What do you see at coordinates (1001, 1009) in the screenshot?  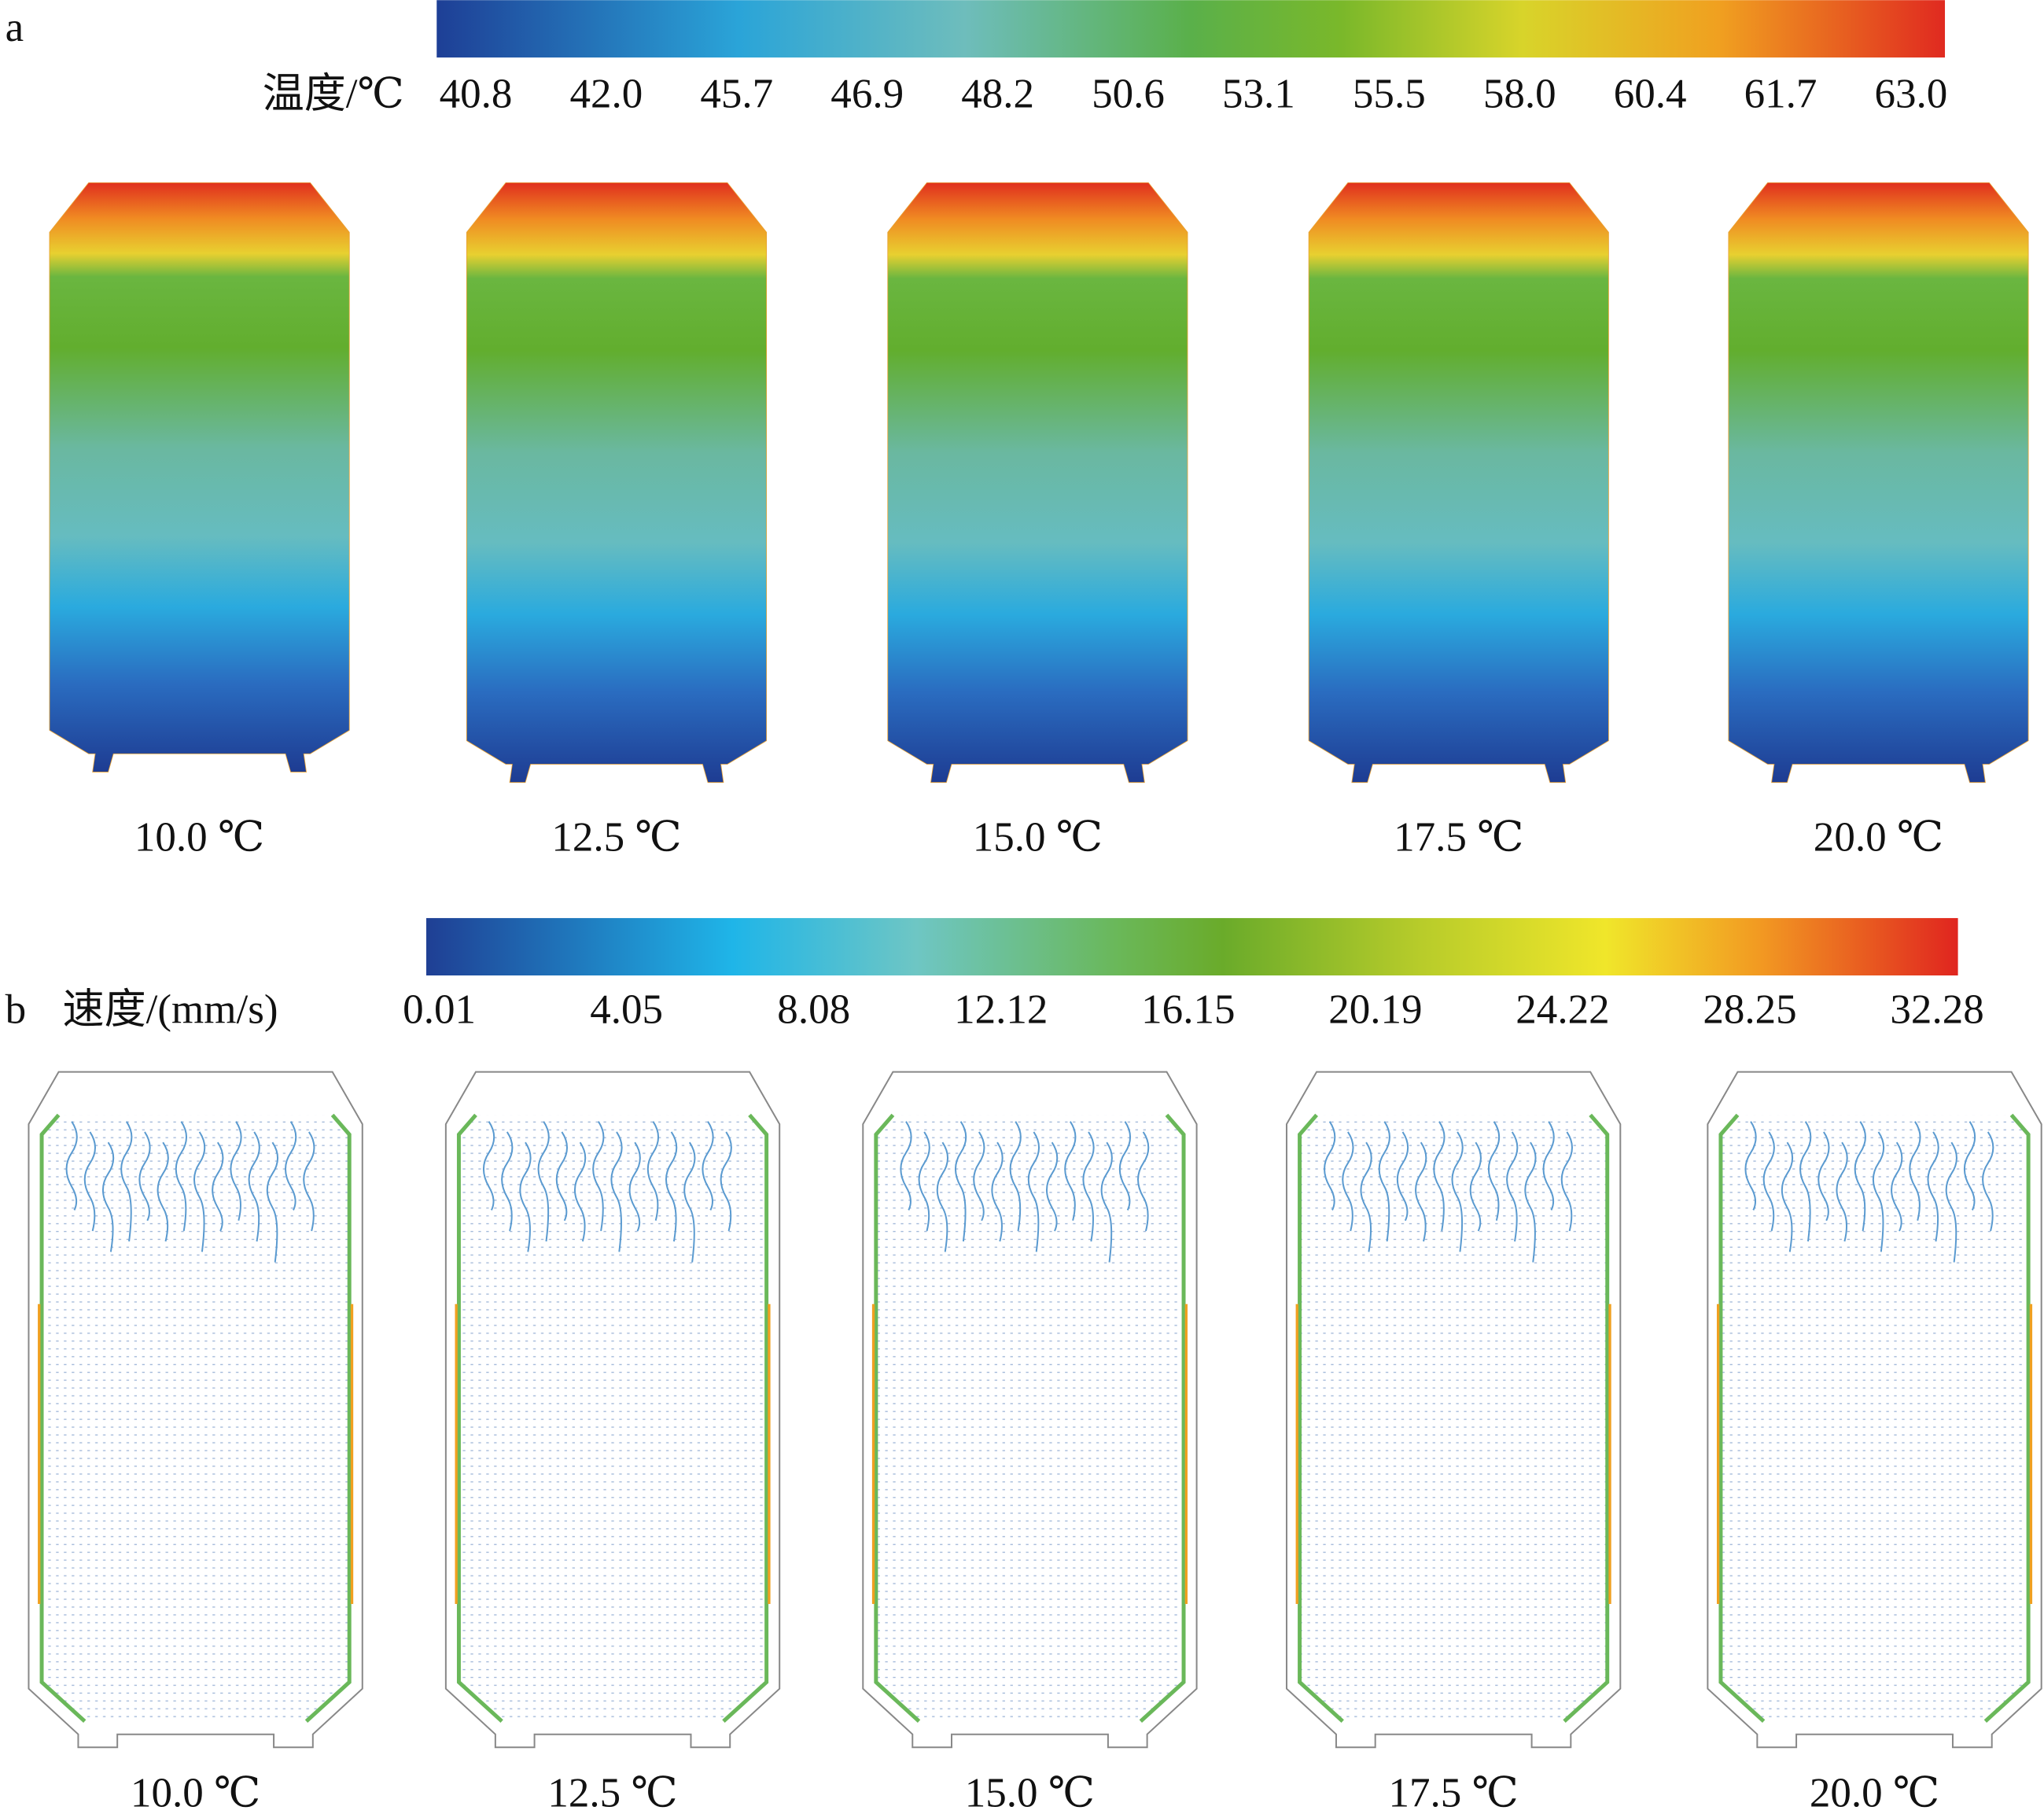 I see `colorbar-tick-label: 12.12` at bounding box center [1001, 1009].